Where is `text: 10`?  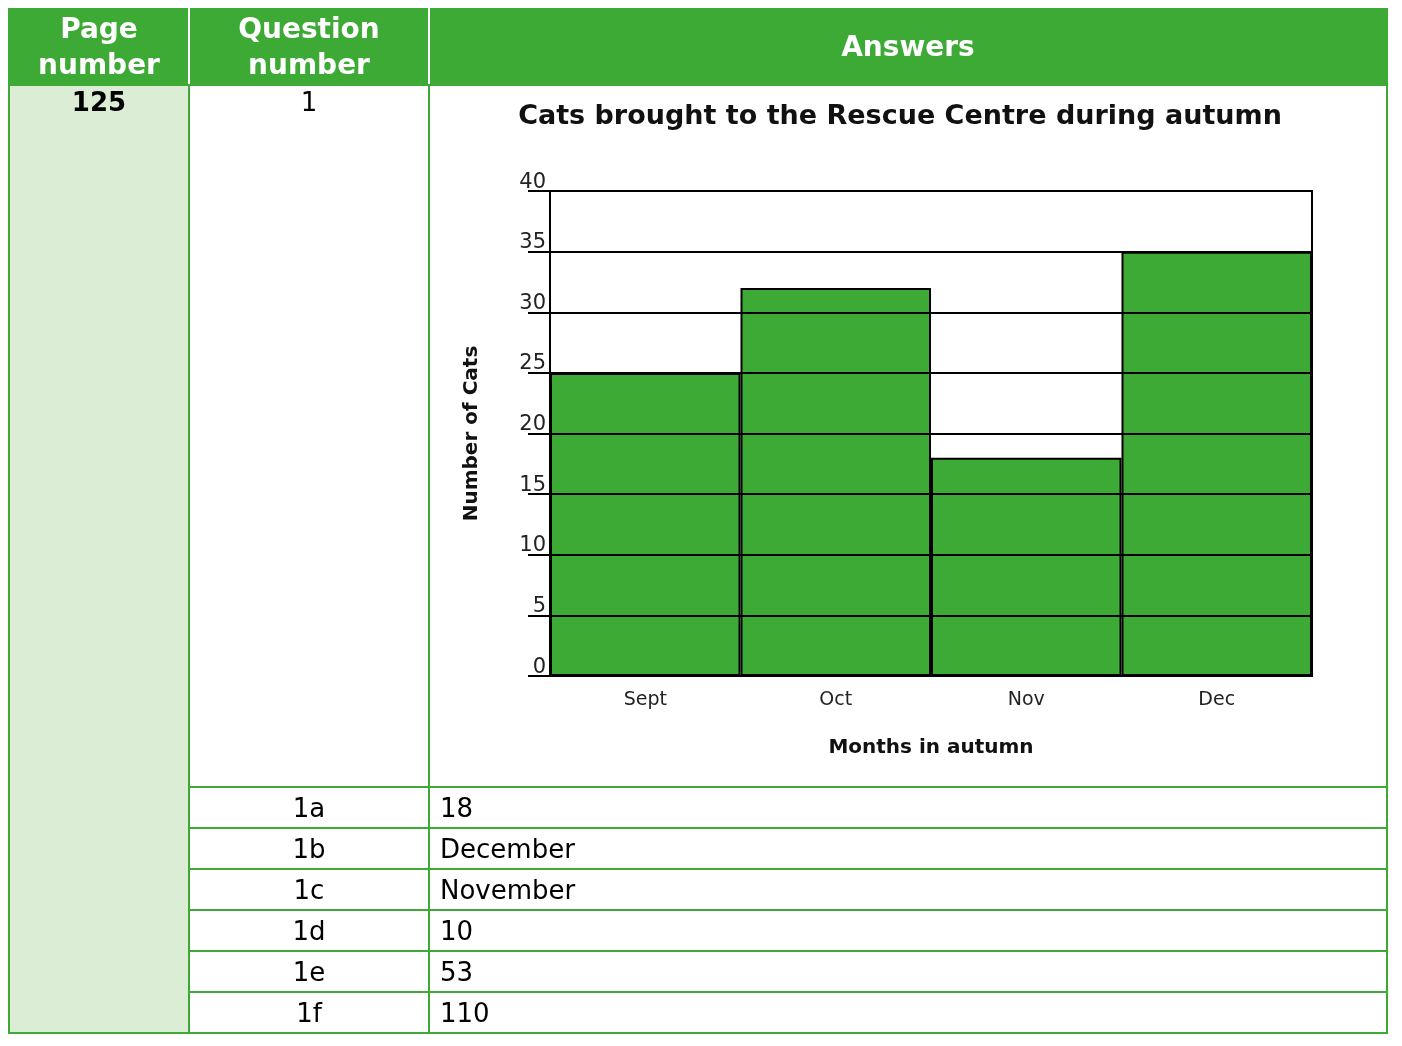 text: 10 is located at coordinates (908, 930).